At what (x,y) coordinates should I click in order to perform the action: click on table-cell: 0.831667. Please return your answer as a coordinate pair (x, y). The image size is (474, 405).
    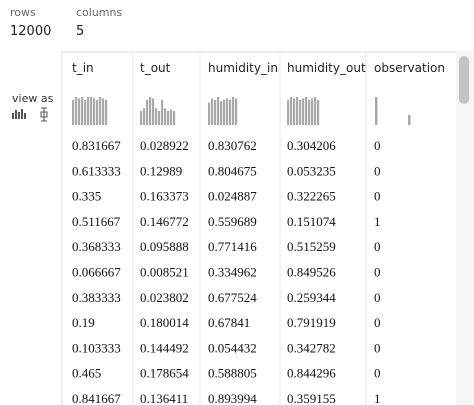
    Looking at the image, I should click on (96, 145).